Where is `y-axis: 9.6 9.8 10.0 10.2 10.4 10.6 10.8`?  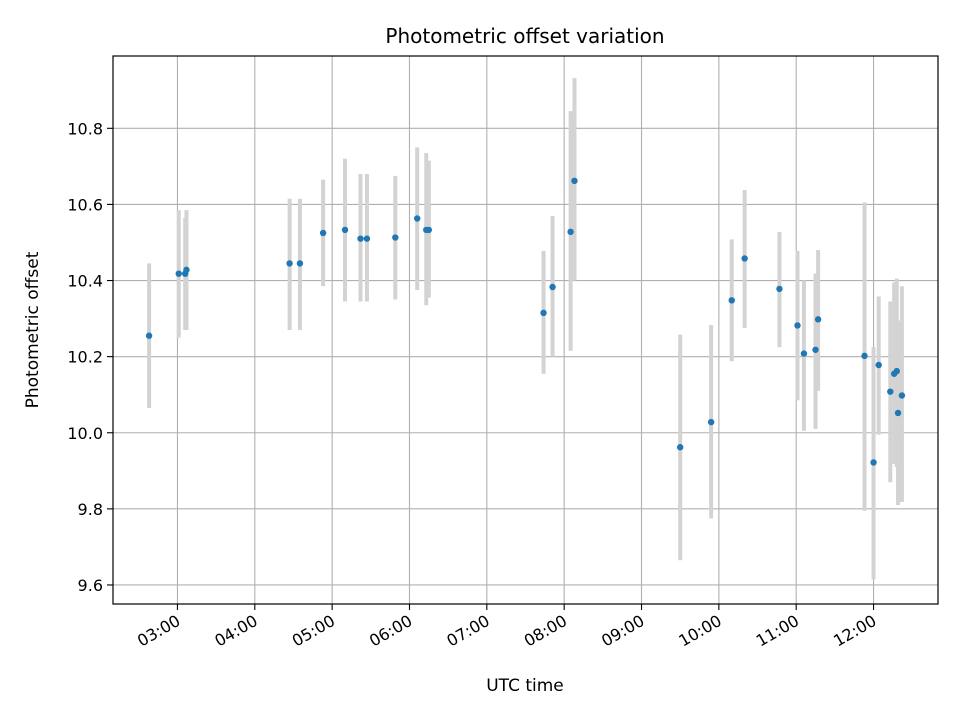 y-axis: 9.6 9.8 10.0 10.2 10.4 10.6 10.8 is located at coordinates (90, 357).